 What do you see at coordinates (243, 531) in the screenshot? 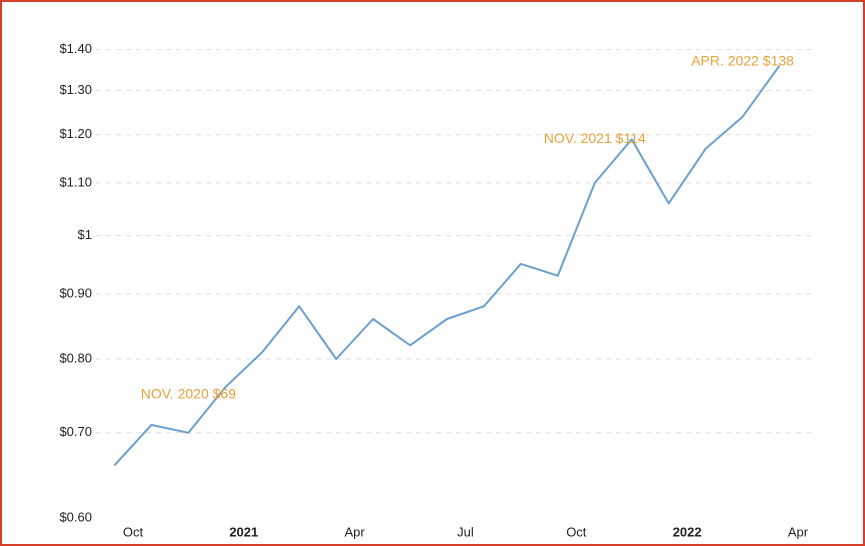
I see `x-tick-label: 2021` at bounding box center [243, 531].